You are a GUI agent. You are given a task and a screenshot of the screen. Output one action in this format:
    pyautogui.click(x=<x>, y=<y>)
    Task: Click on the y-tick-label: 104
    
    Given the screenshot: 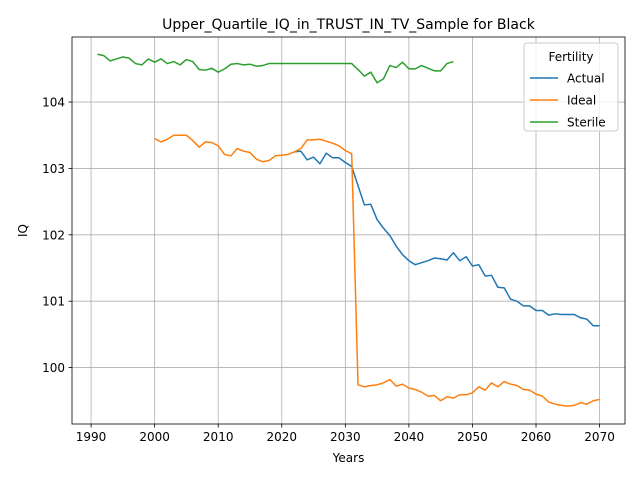 What is the action you would take?
    pyautogui.click(x=53, y=103)
    